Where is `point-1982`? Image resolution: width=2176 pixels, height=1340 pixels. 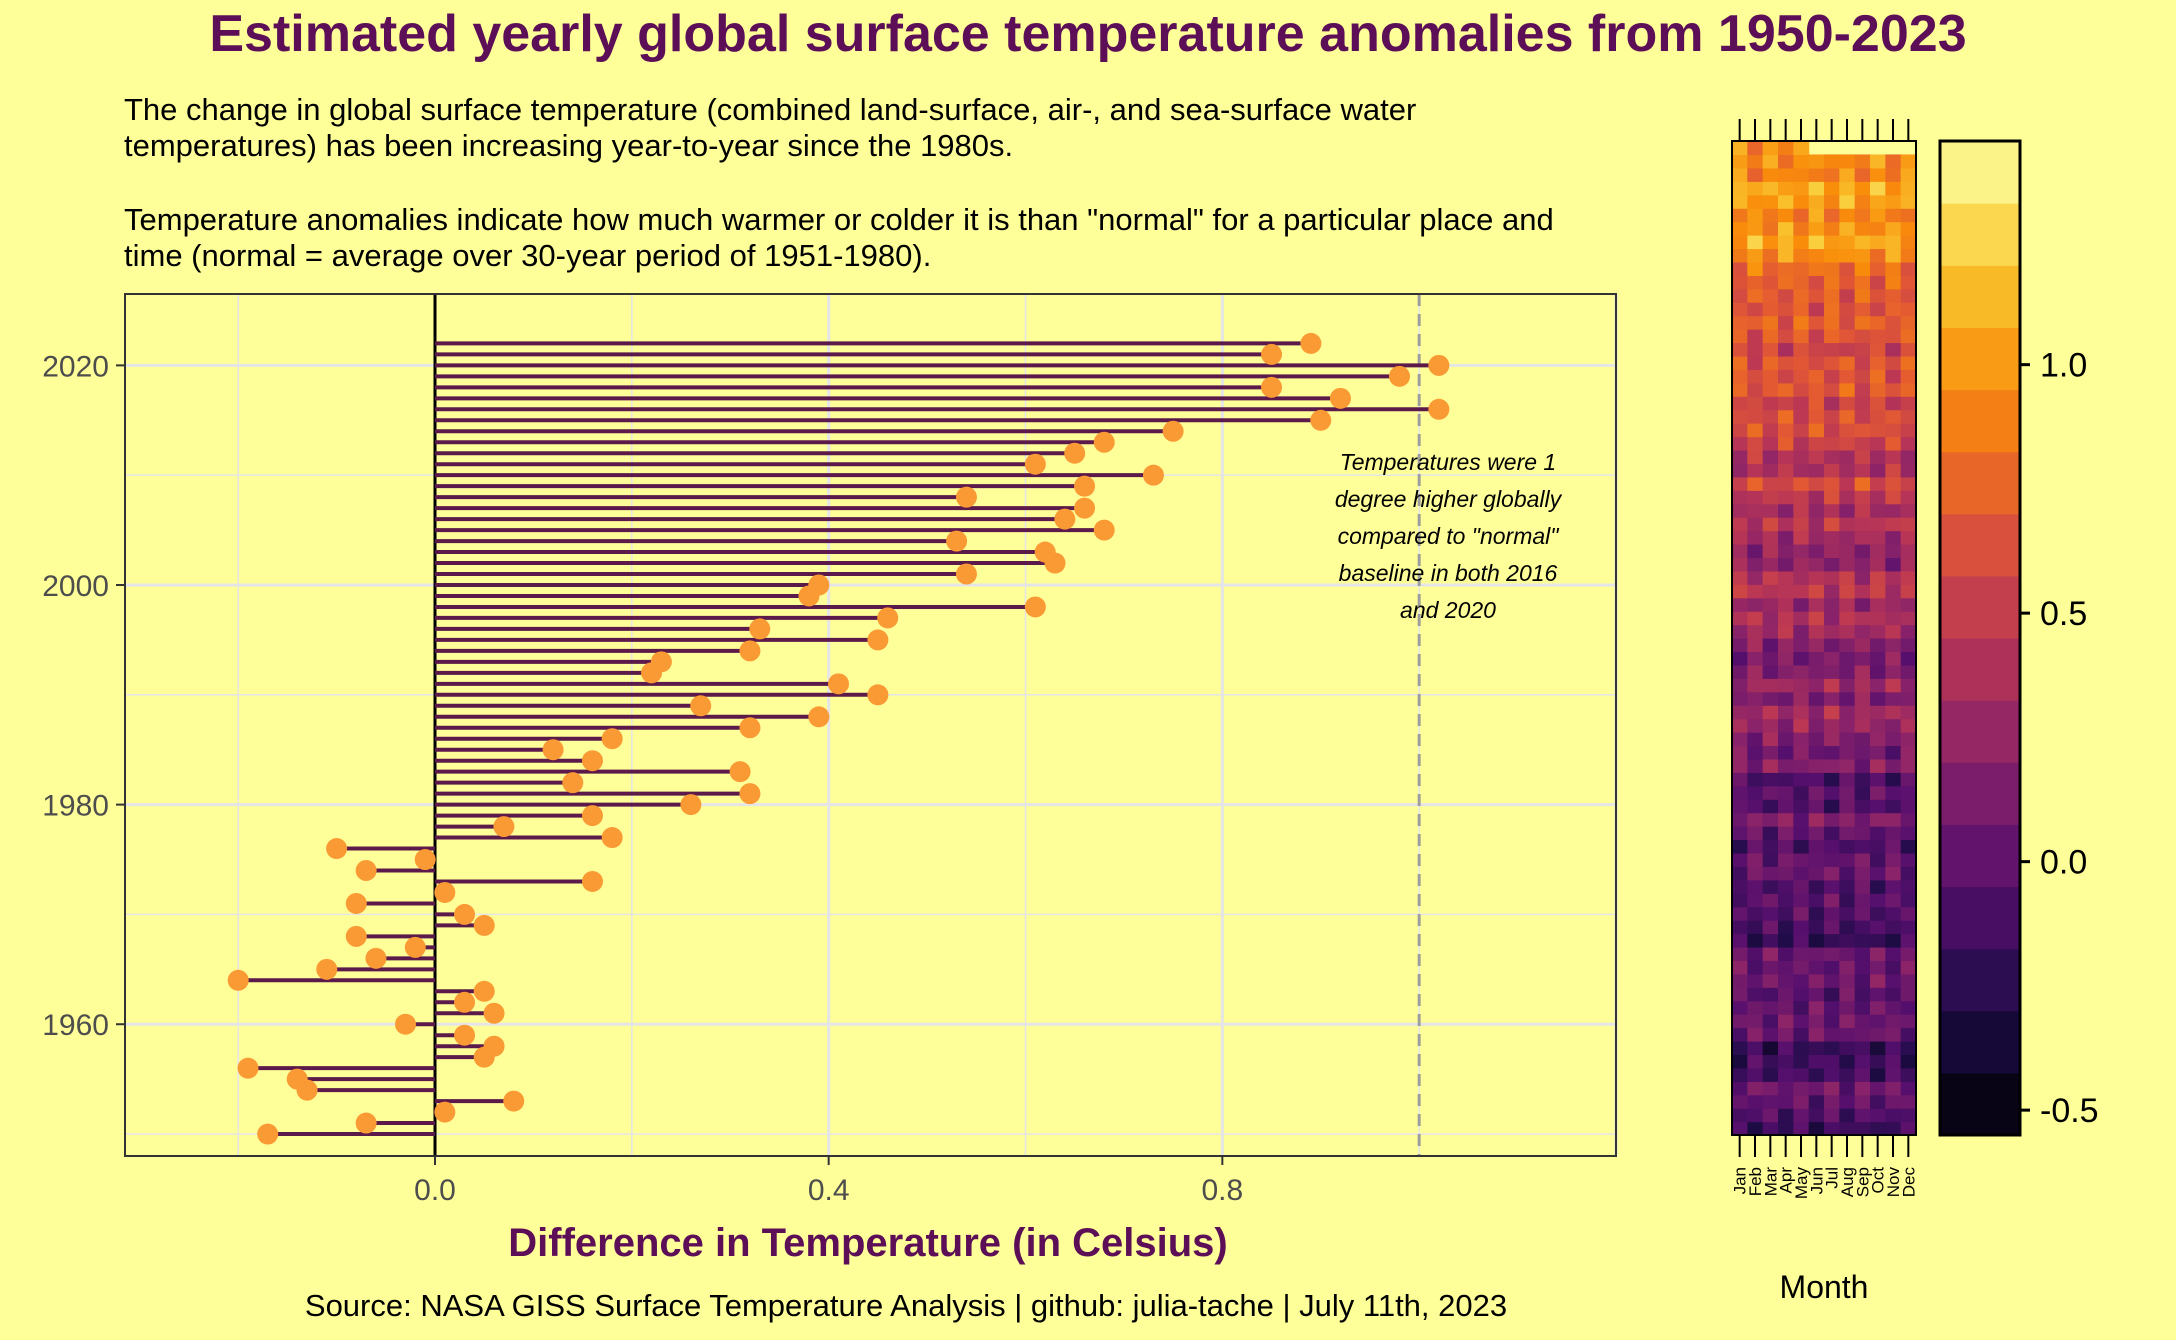 point-1982 is located at coordinates (573, 783).